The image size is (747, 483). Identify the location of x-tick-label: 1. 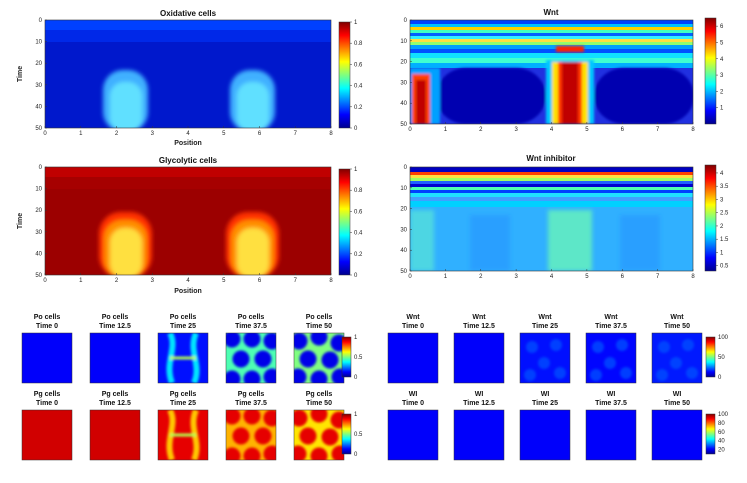
(446, 277).